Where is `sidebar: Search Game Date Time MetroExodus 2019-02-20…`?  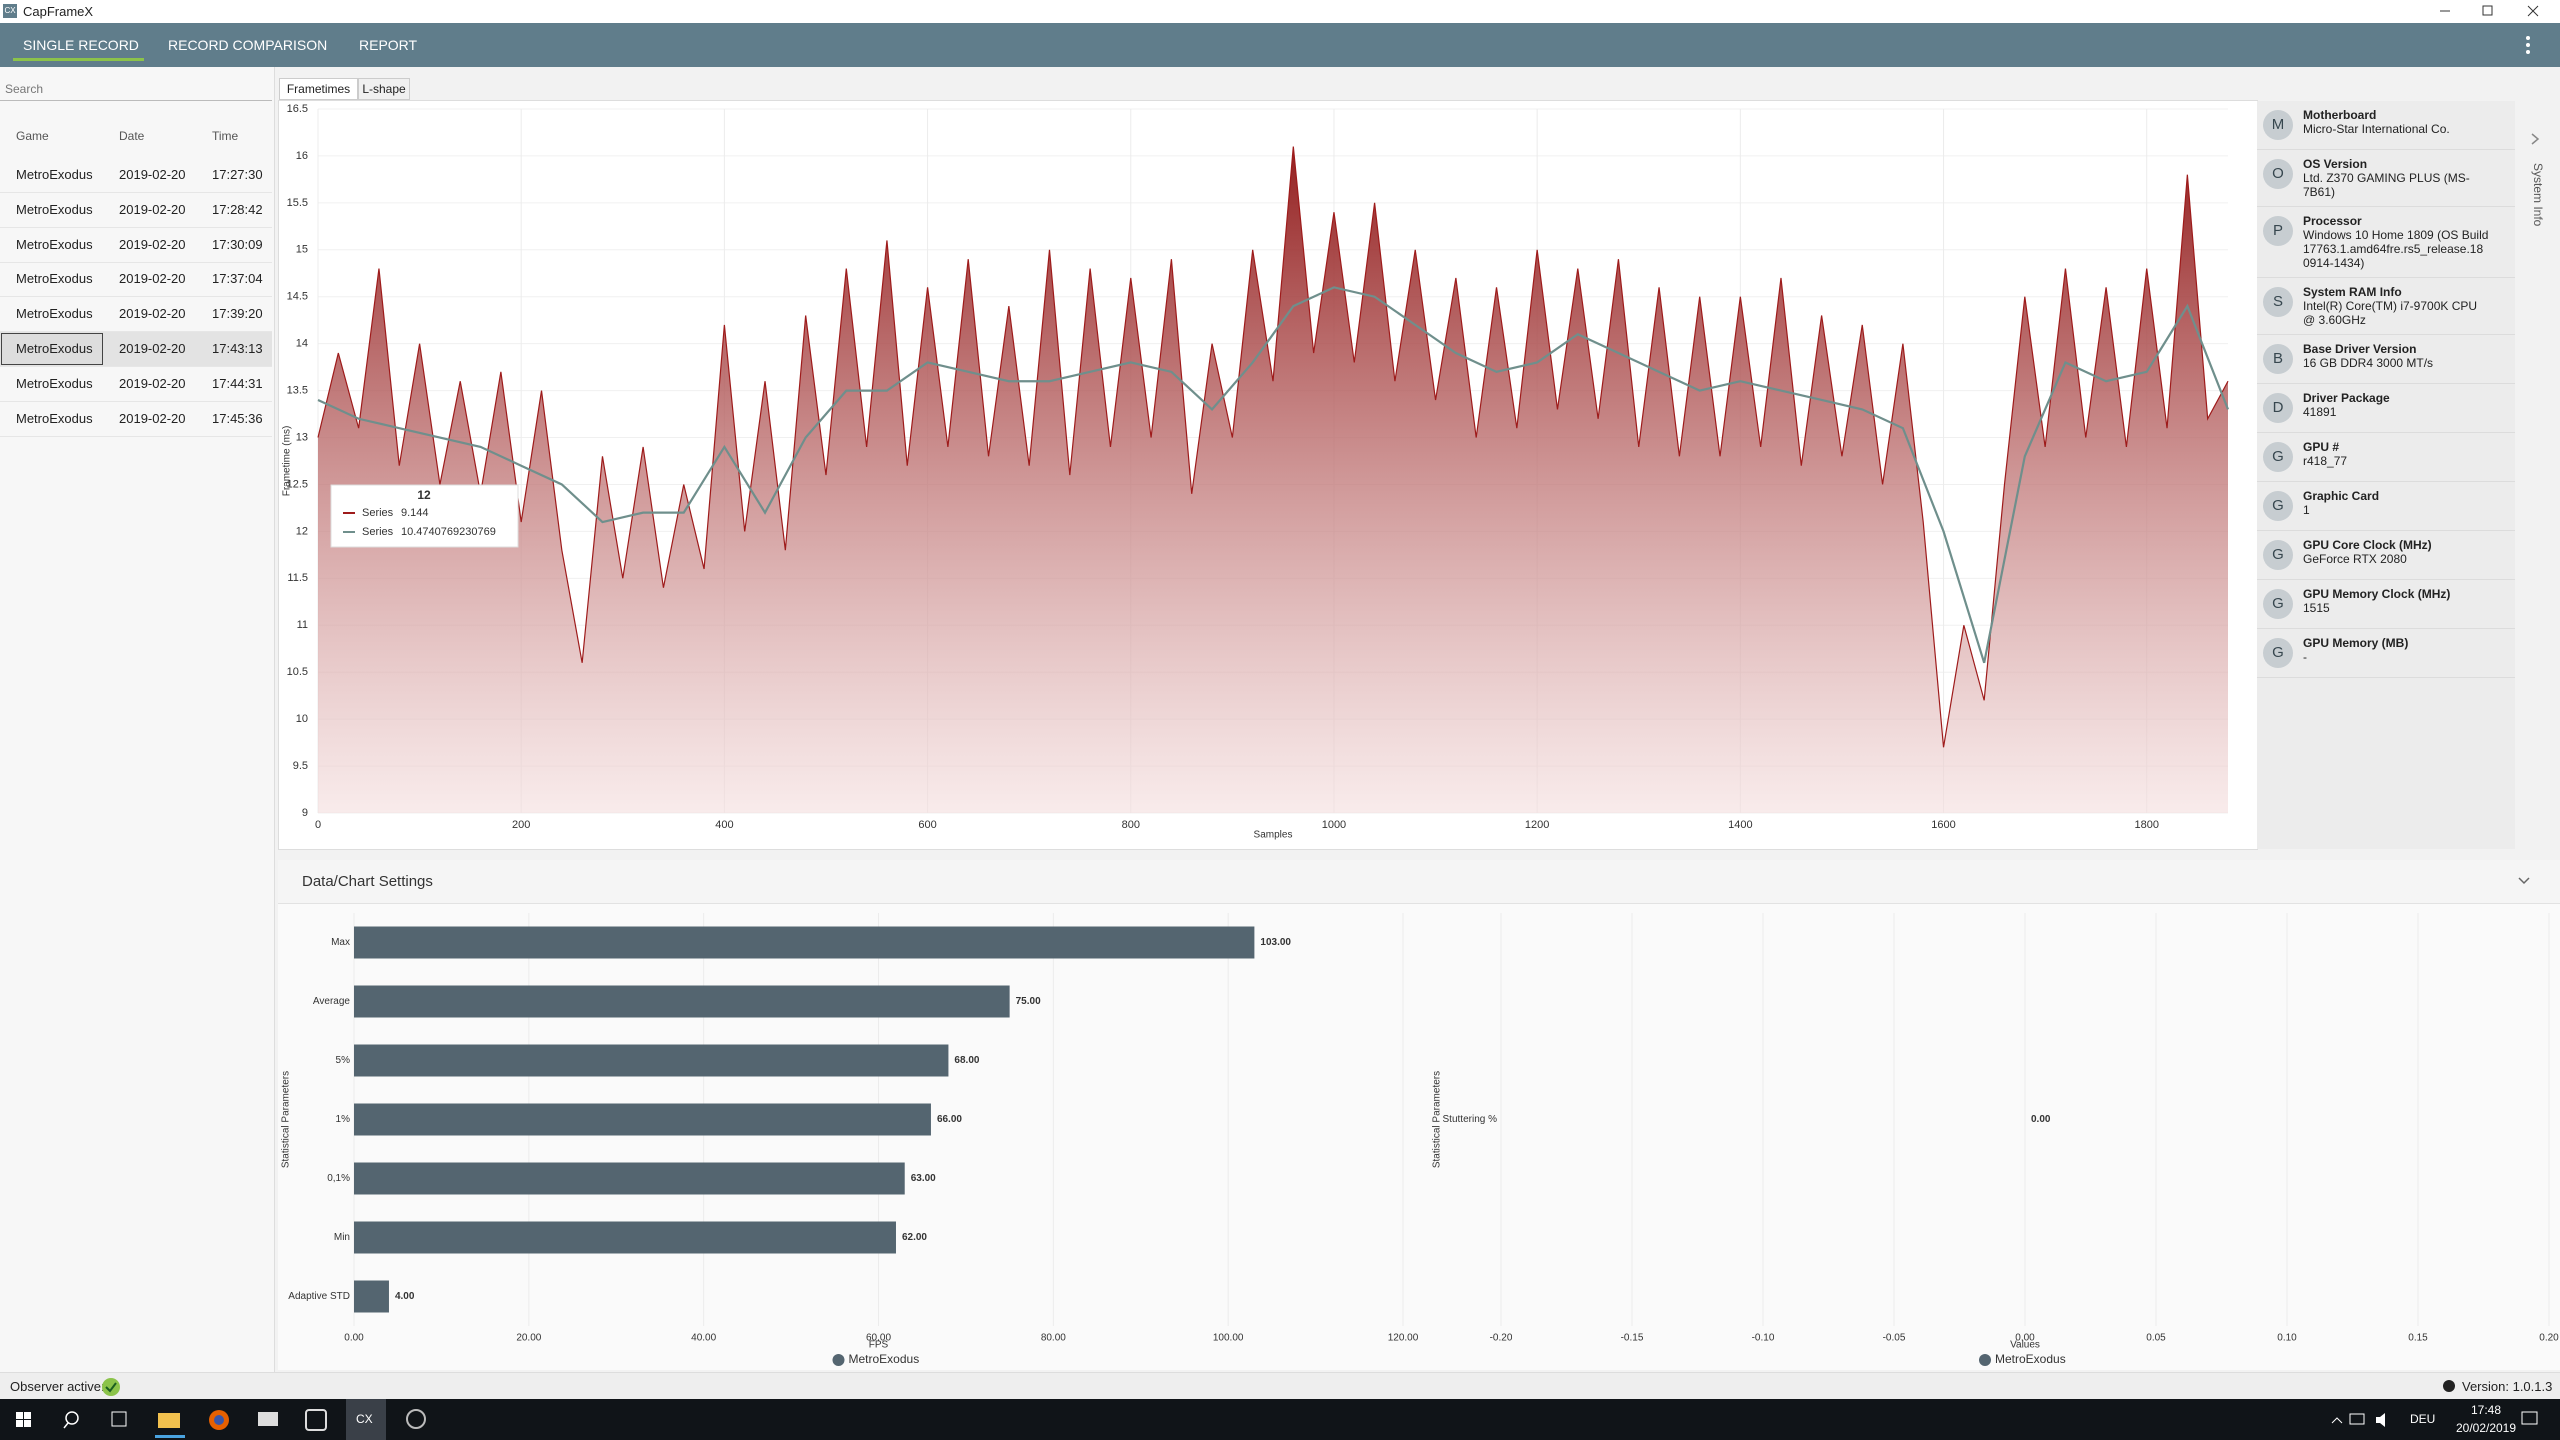 sidebar: Search Game Date Time MetroExodus 2019-02-20… is located at coordinates (137, 719).